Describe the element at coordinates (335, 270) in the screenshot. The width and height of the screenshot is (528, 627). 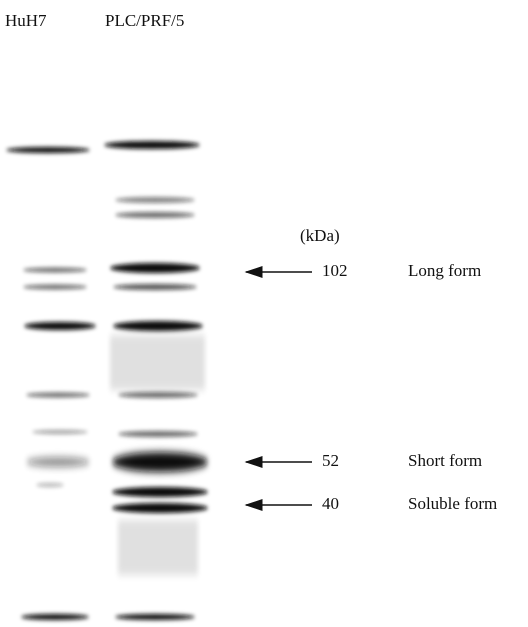
I see `marker-kda: 102` at that location.